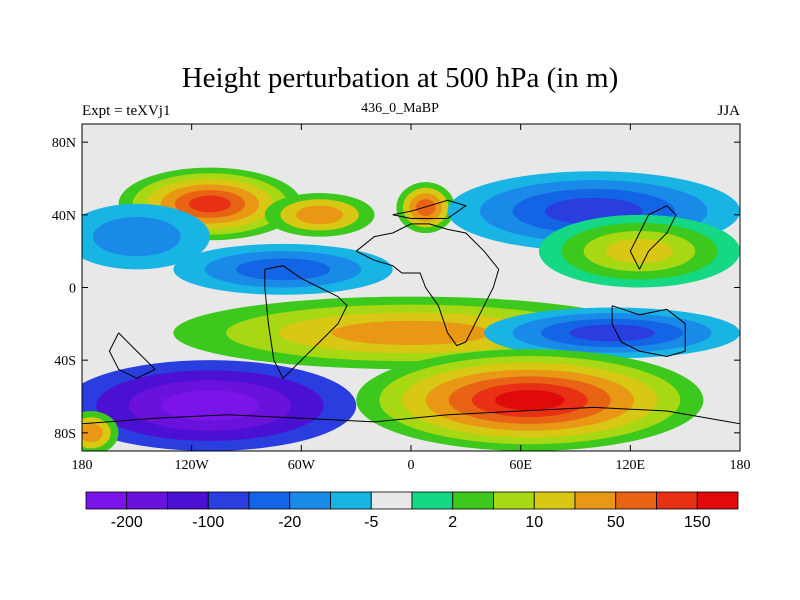 The width and height of the screenshot is (800, 600). Describe the element at coordinates (400, 108) in the screenshot. I see `period-label: 436_0_MaBP` at that location.